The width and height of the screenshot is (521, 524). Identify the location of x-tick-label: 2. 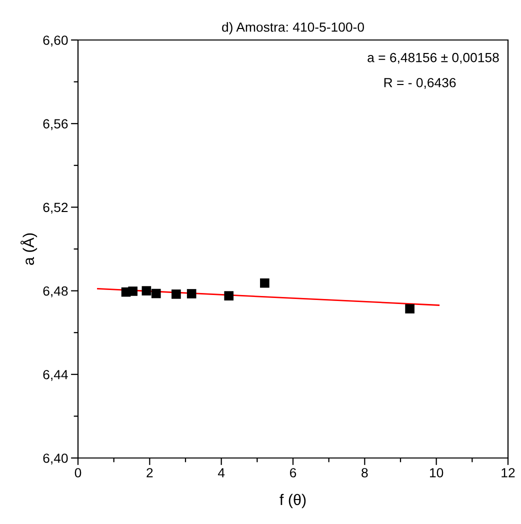
(149, 473).